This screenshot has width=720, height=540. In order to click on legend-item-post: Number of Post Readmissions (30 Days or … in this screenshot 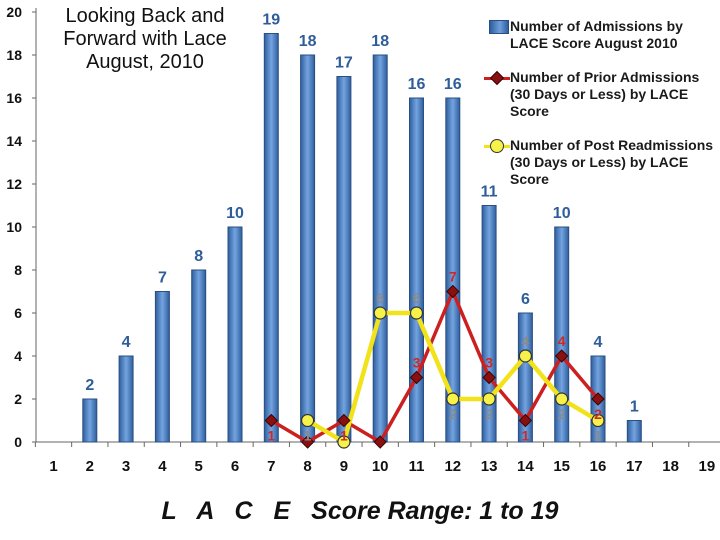, I will do `click(602, 162)`.